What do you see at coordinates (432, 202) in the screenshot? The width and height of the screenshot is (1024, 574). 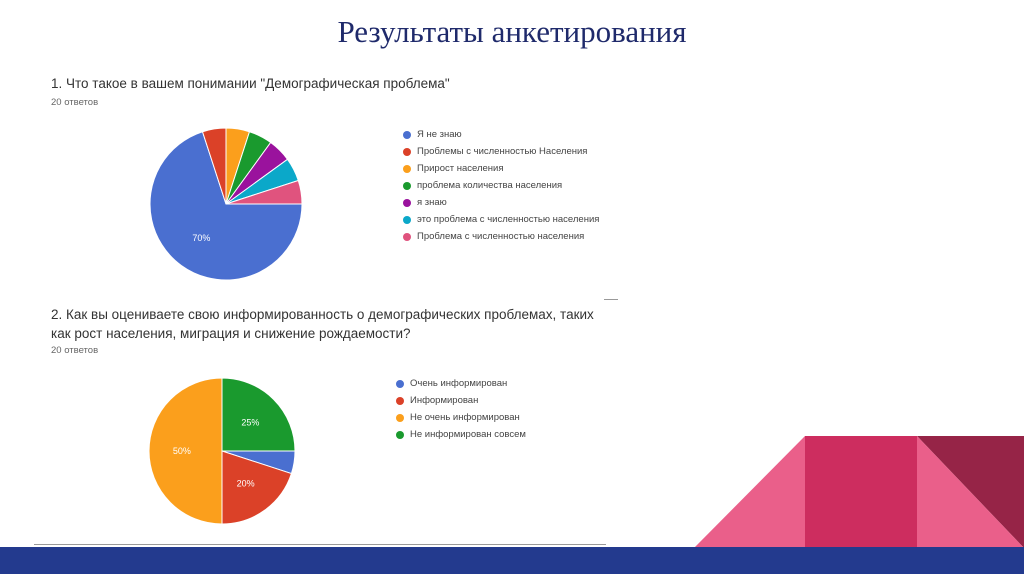 I see `legend-label: я знаю` at bounding box center [432, 202].